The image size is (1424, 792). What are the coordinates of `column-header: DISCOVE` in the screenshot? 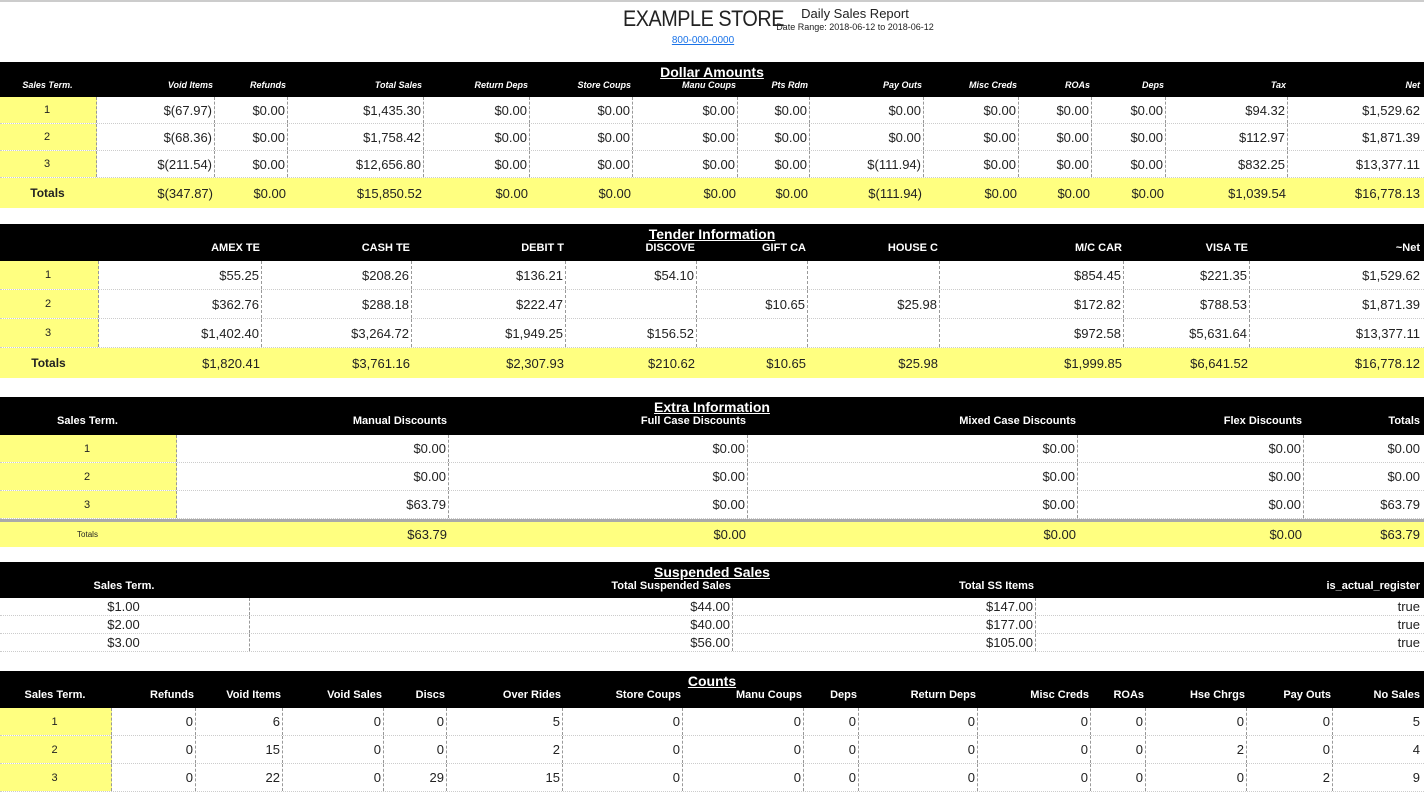 It's located at (670, 248).